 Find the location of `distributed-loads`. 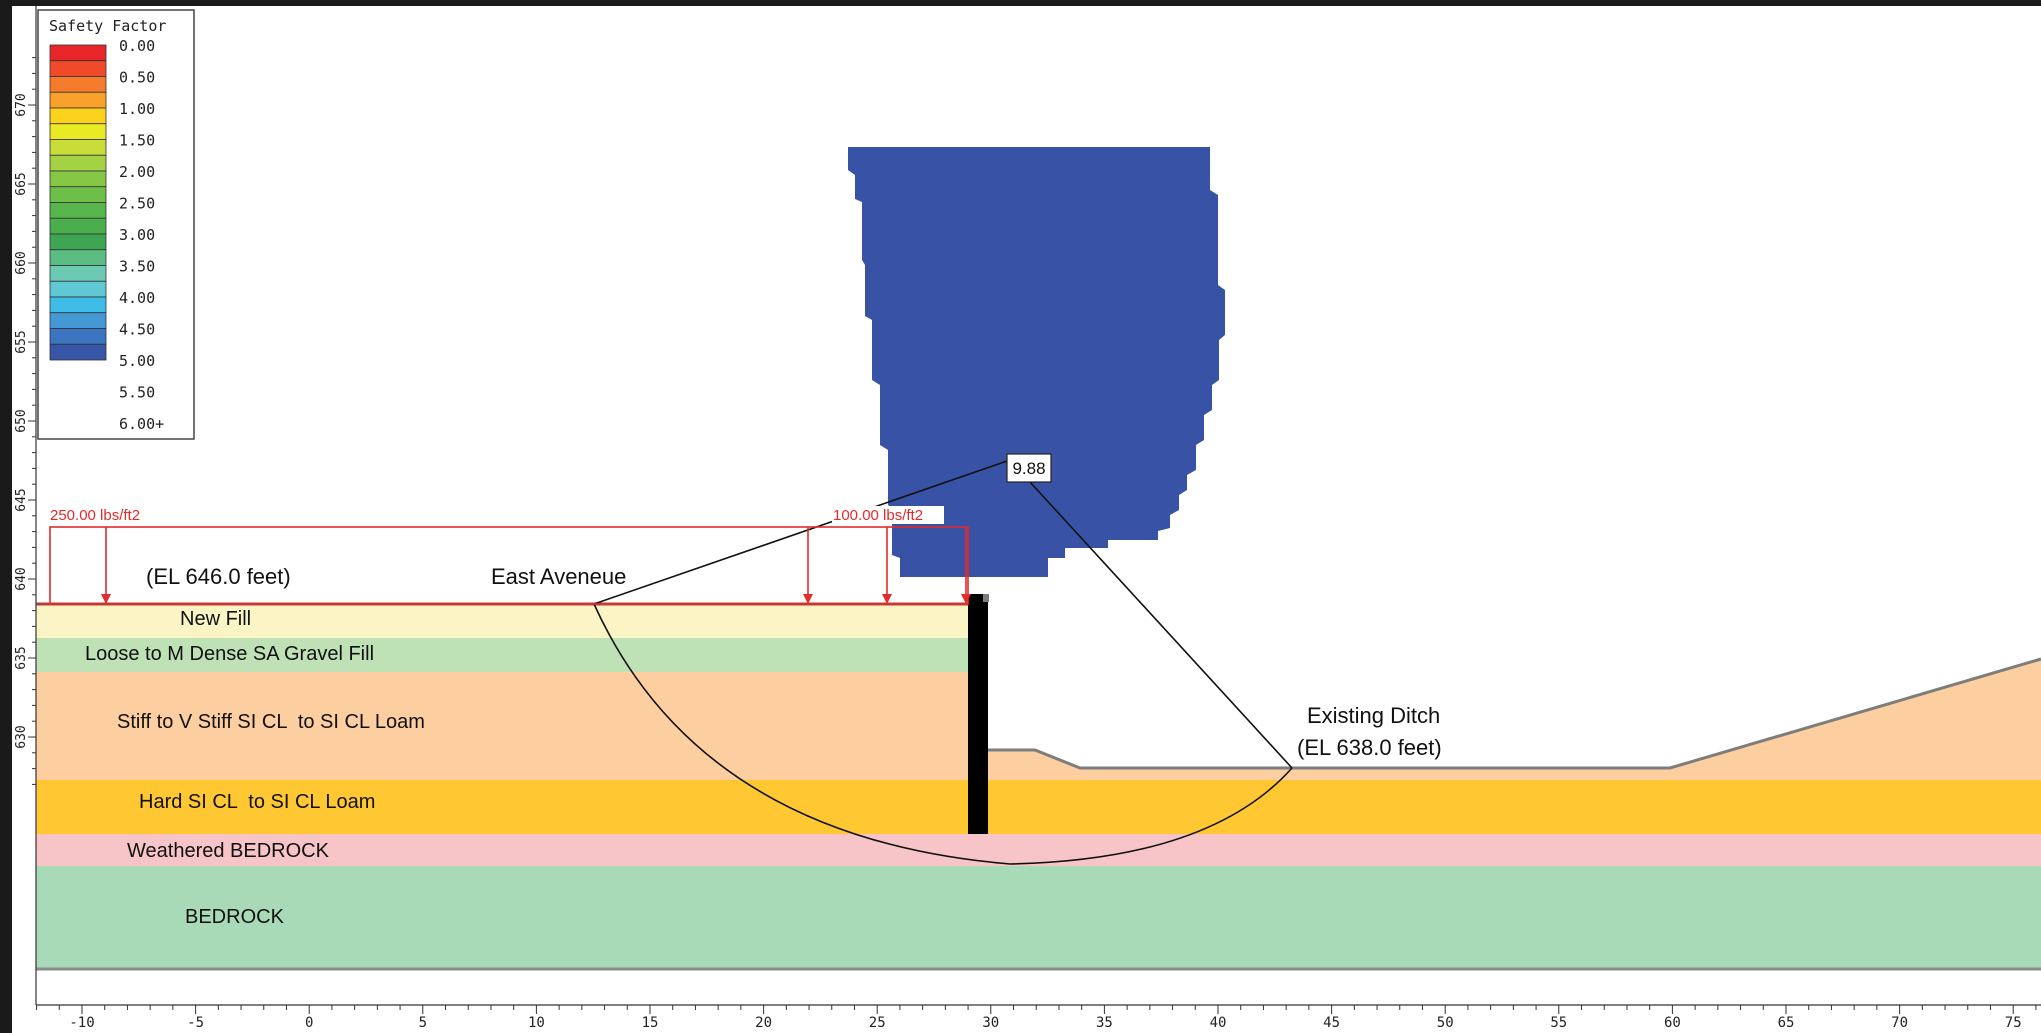

distributed-loads is located at coordinates (510, 565).